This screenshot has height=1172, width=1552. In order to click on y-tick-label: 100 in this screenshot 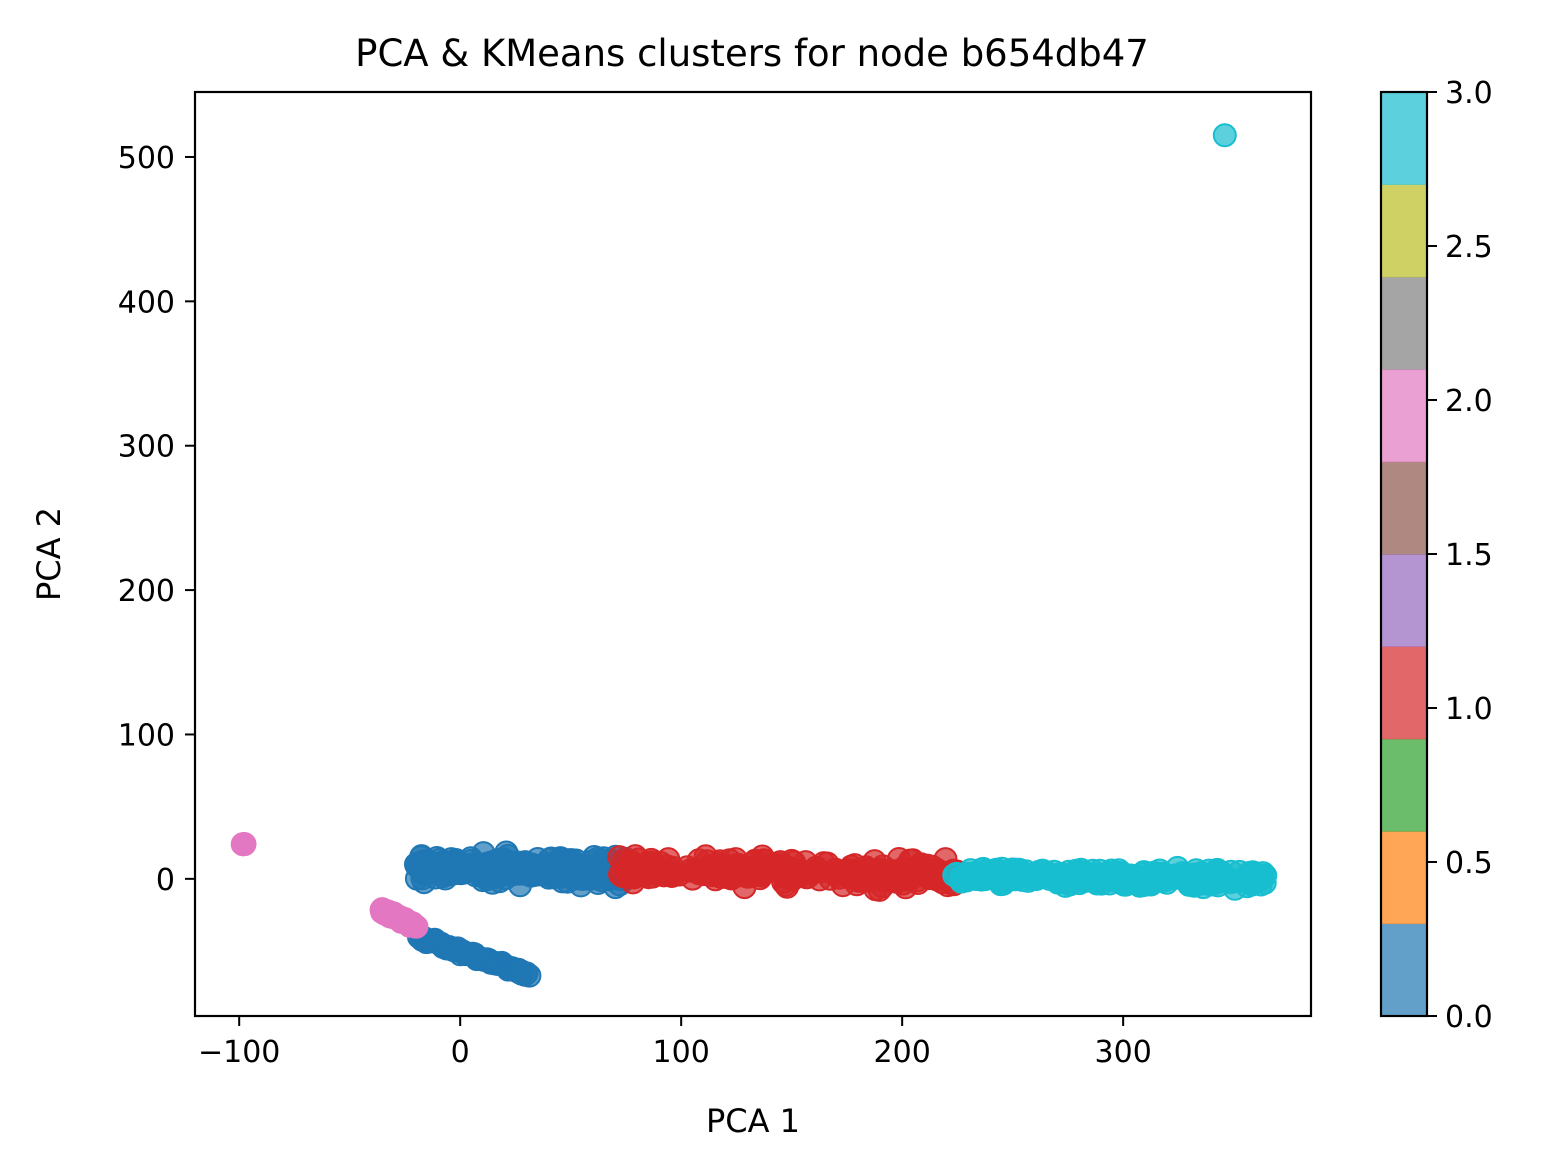, I will do `click(146, 735)`.